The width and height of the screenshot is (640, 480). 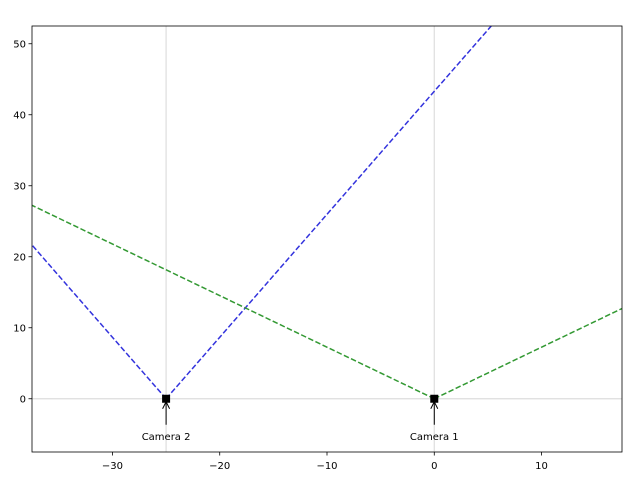 What do you see at coordinates (434, 437) in the screenshot?
I see `annotation-text-camera-1-label: Camera 1` at bounding box center [434, 437].